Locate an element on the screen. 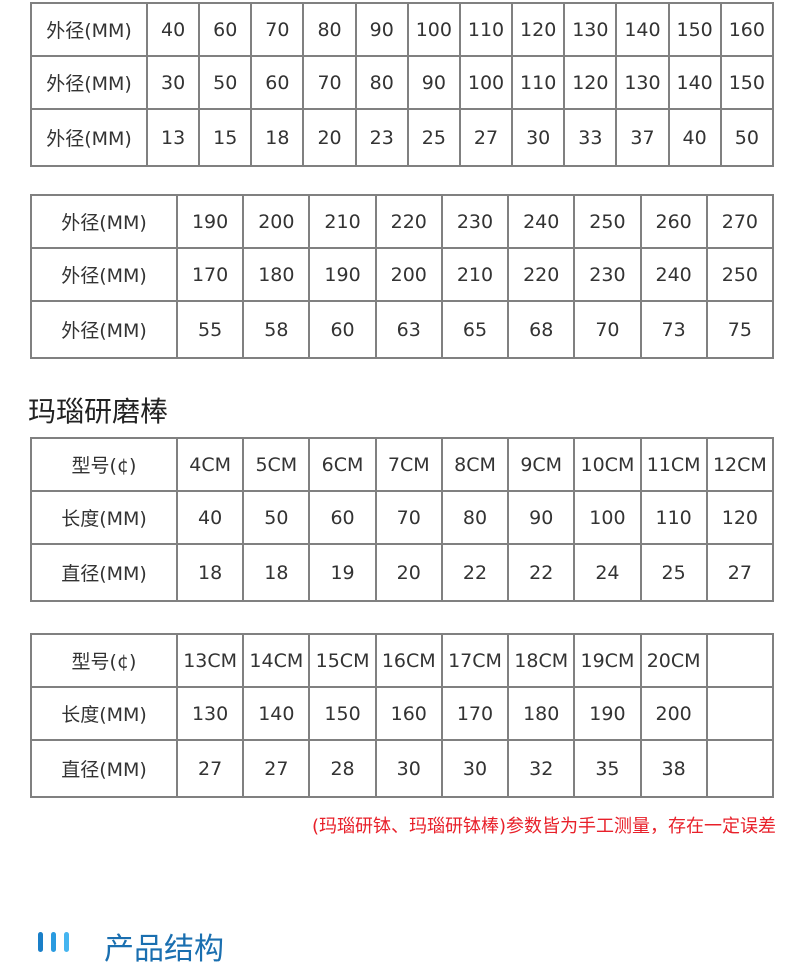 The width and height of the screenshot is (800, 968). table-cell: 58 is located at coordinates (276, 329).